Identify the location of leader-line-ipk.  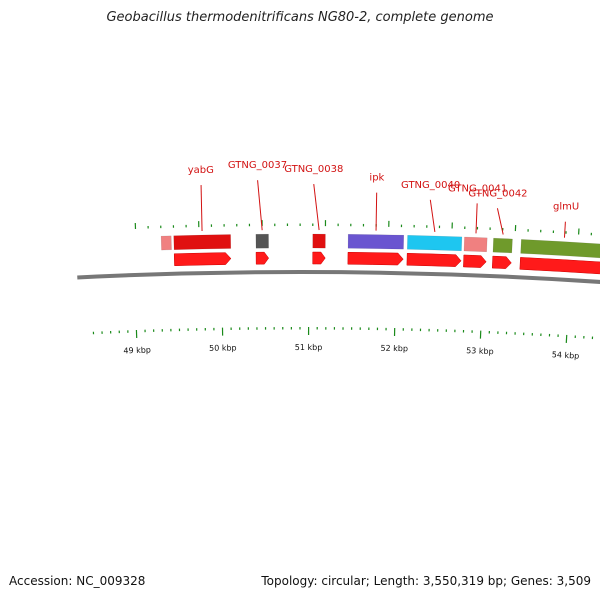
(376, 211).